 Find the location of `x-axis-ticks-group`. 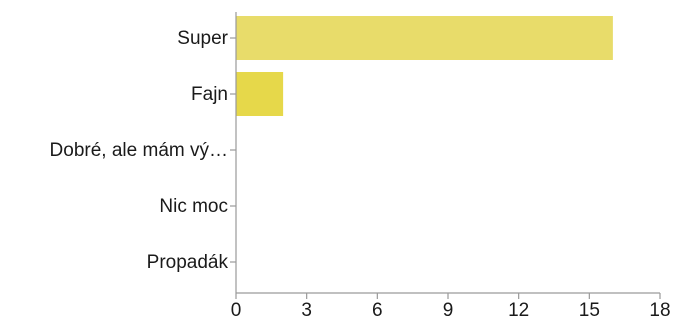

x-axis-ticks-group is located at coordinates (448, 296).